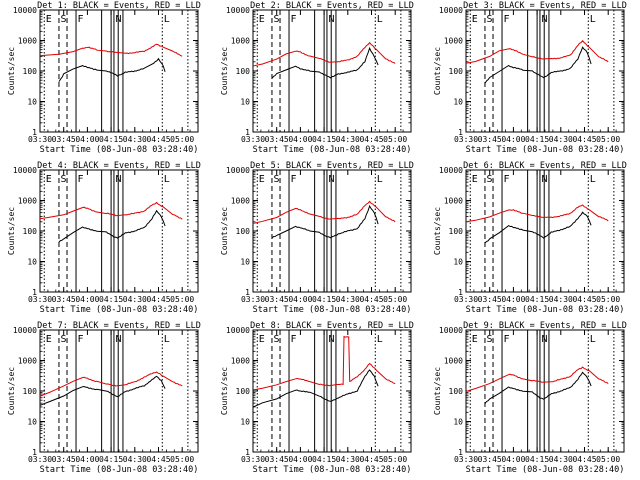 The image size is (640, 480). Describe the element at coordinates (332, 6) in the screenshot. I see `panel-title: Det 2: BLACK = Events, RED = LLD` at that location.